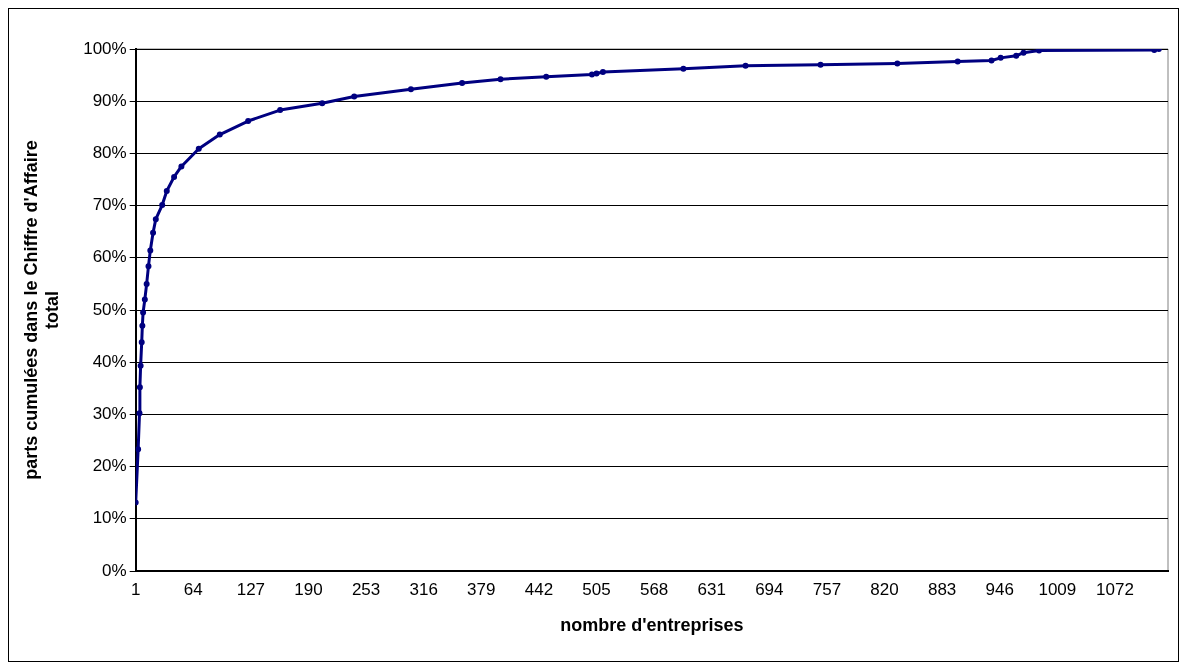 This screenshot has height=670, width=1187. I want to click on x-tick-label: 757, so click(827, 589).